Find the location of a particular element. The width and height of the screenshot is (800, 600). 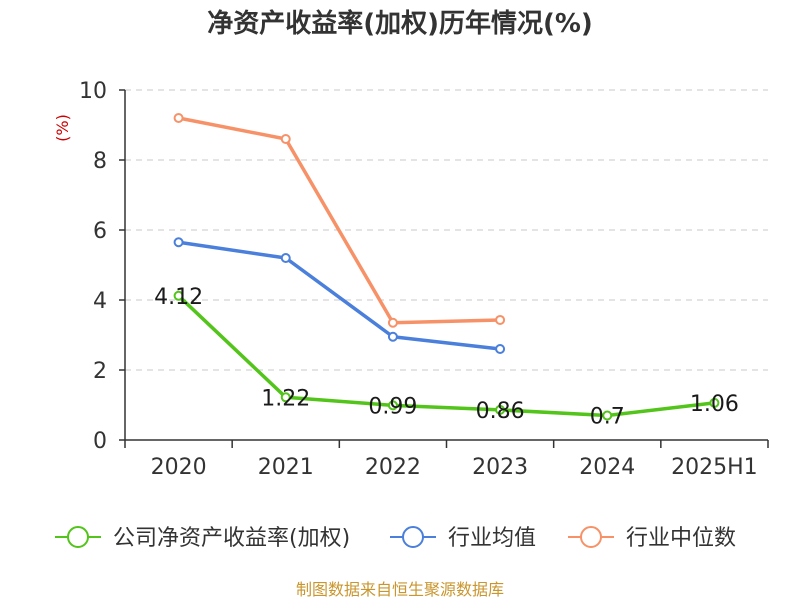

data-label: 1.22 is located at coordinates (285, 398).